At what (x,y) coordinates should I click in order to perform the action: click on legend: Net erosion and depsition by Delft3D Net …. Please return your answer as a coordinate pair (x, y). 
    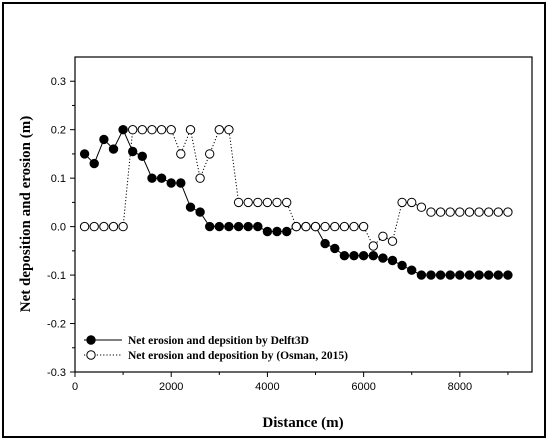
    Looking at the image, I should click on (216, 348).